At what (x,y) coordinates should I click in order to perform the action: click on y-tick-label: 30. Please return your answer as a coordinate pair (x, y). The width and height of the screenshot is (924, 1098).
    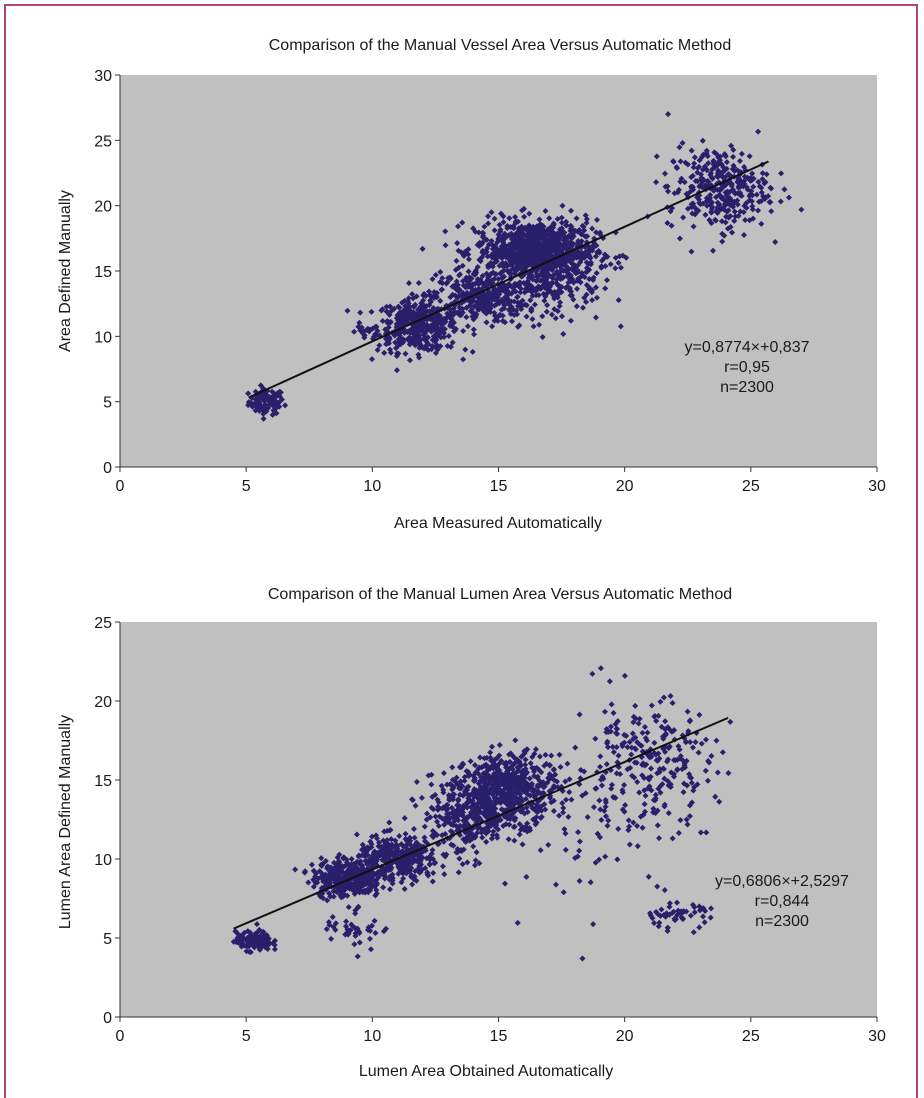
    Looking at the image, I should click on (103, 76).